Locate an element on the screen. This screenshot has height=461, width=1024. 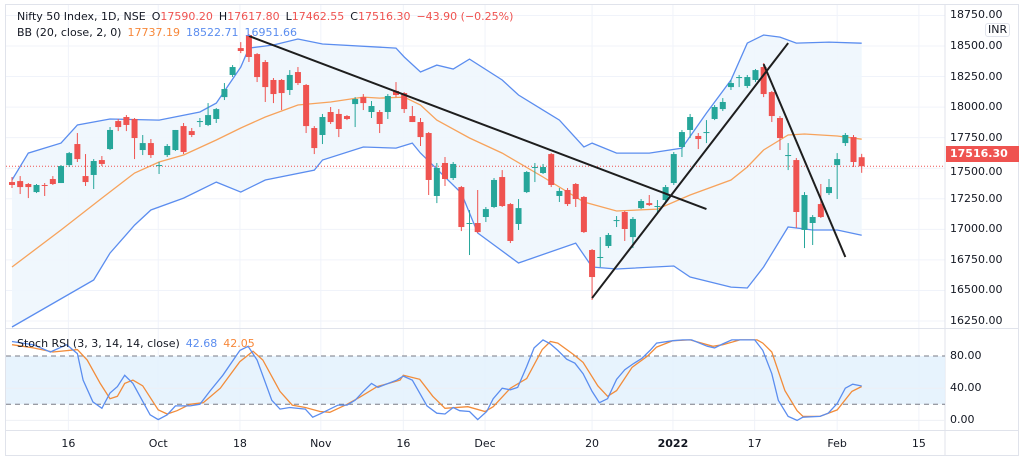
time-tick-label: 2022 is located at coordinates (673, 443).